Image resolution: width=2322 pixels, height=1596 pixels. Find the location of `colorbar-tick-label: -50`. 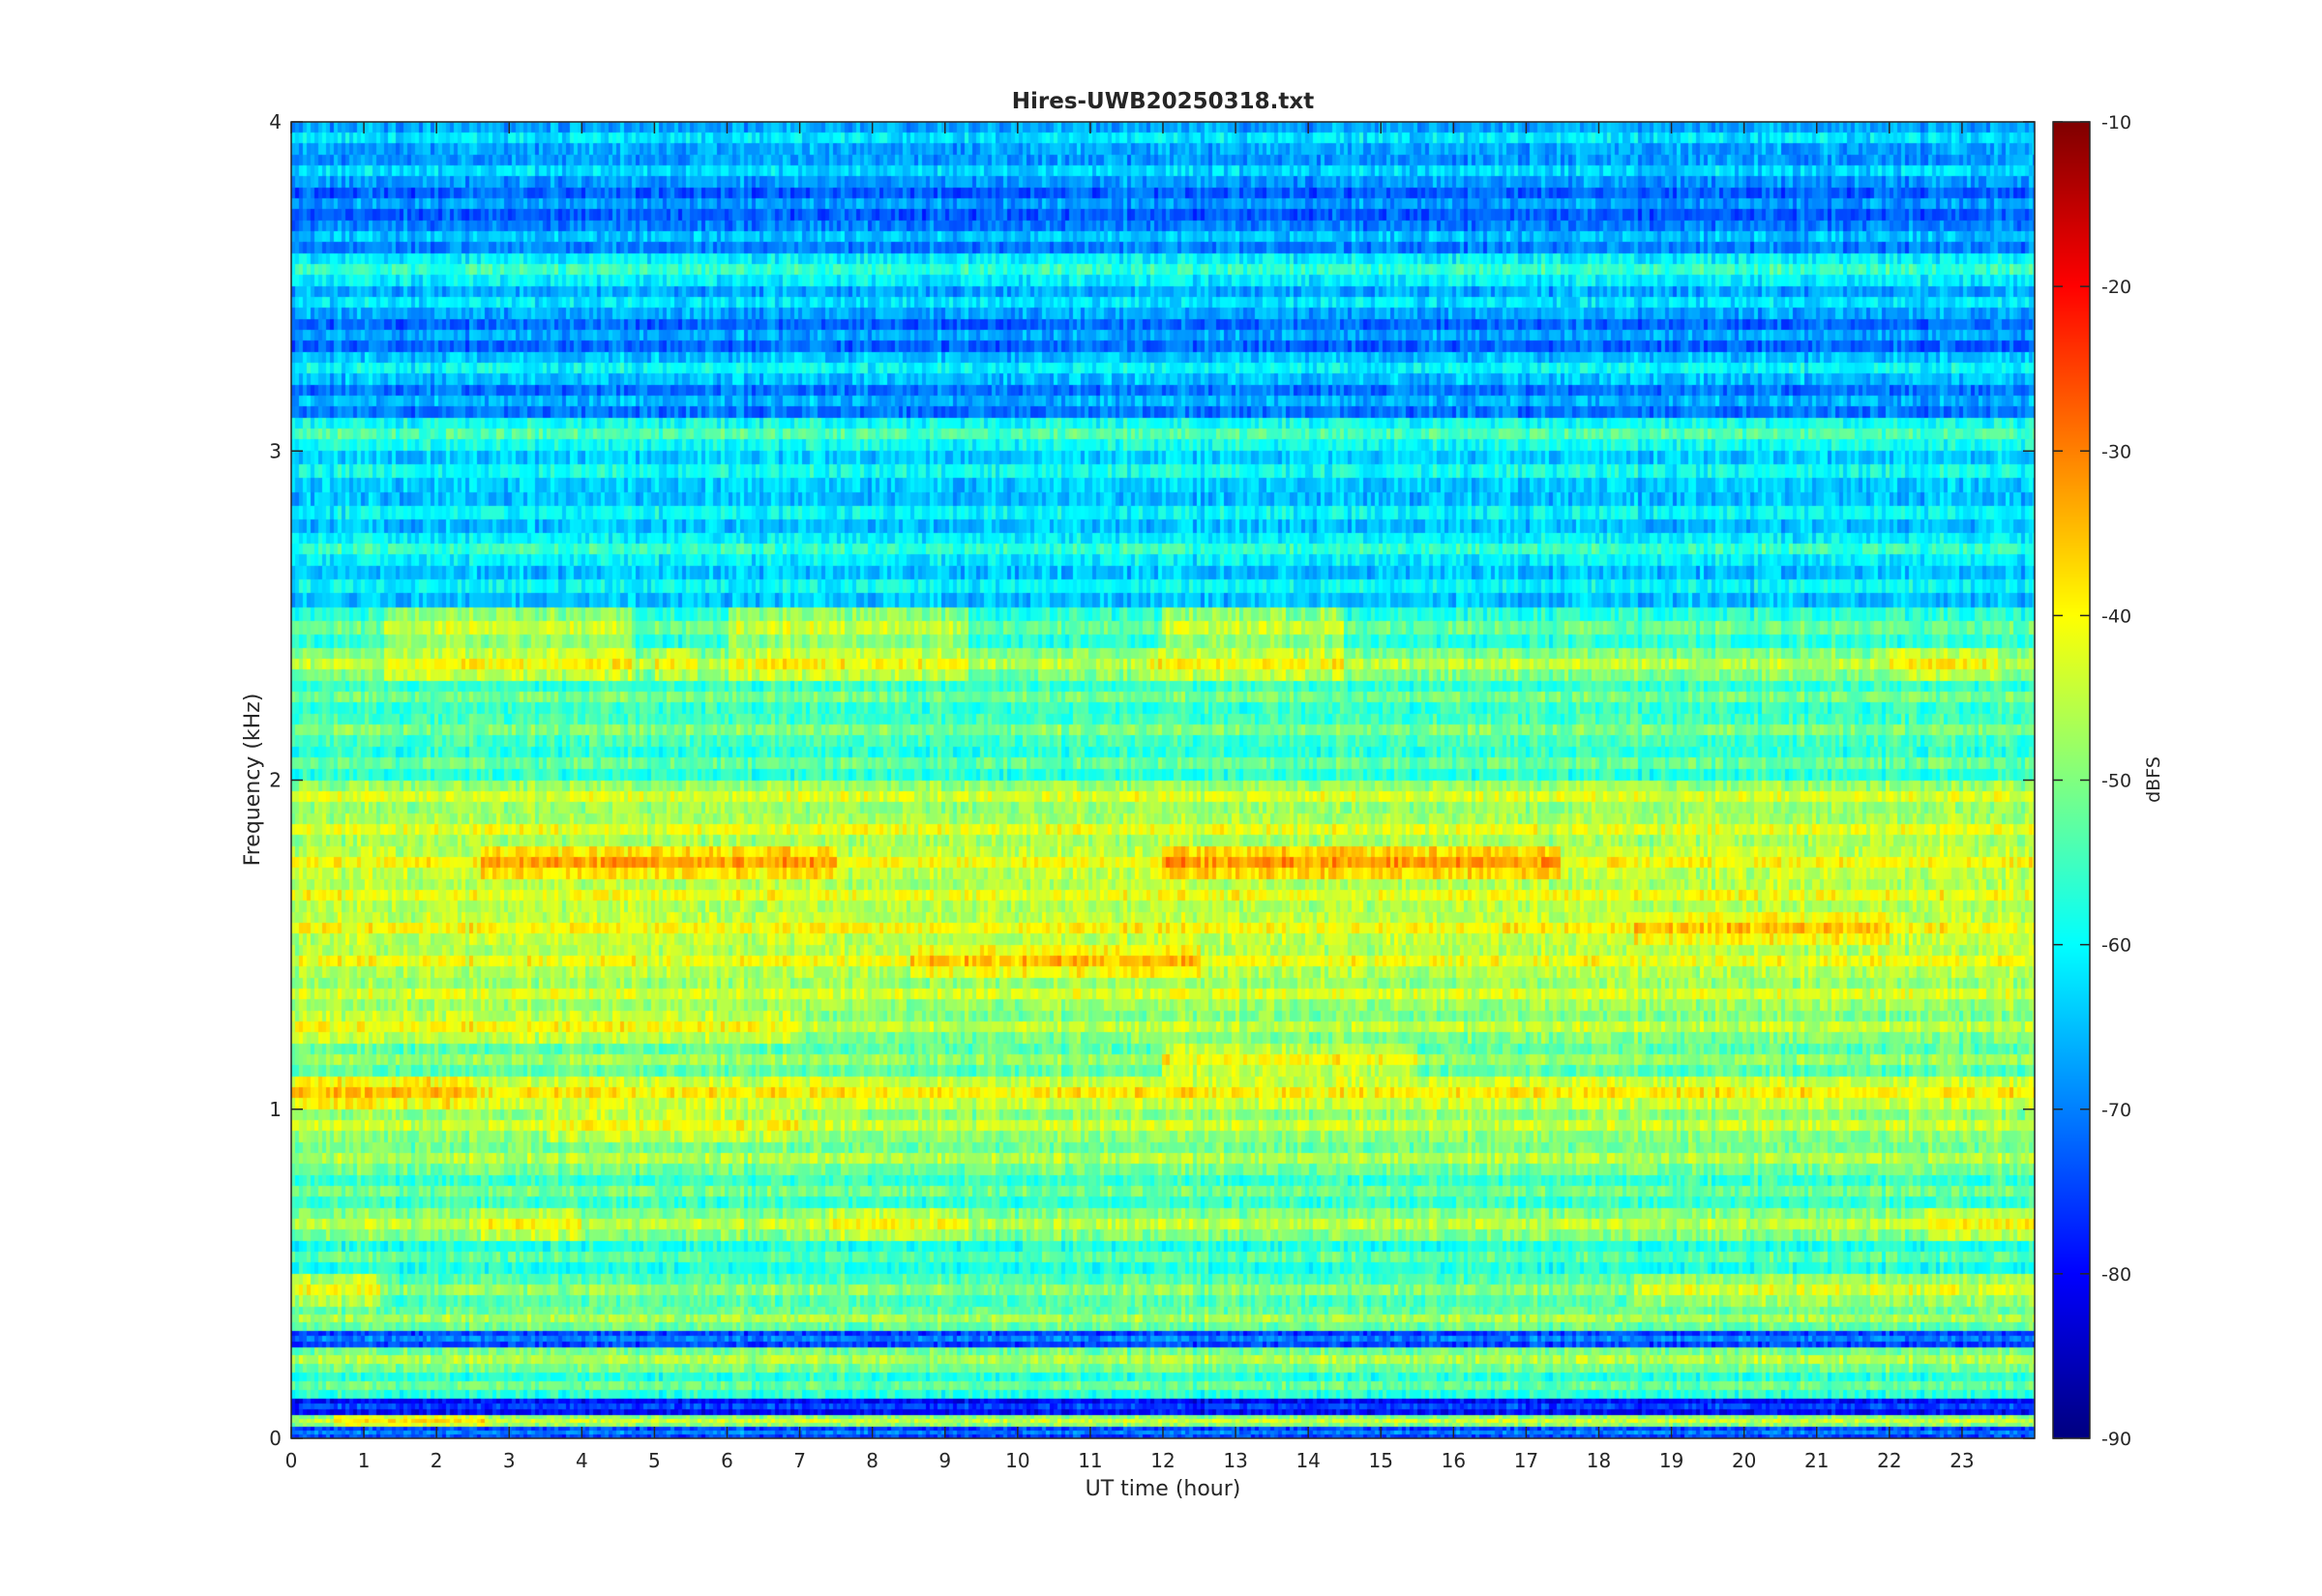

colorbar-tick-label: -50 is located at coordinates (2116, 781).